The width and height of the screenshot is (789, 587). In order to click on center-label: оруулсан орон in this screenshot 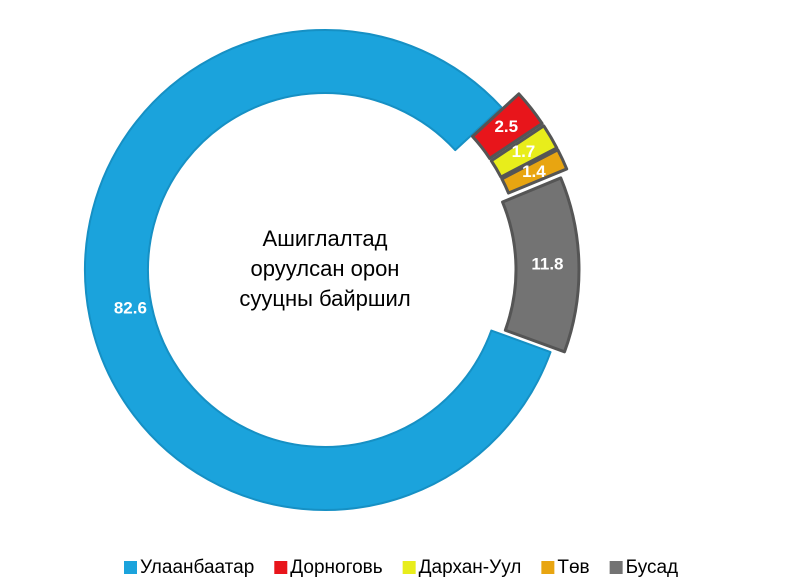, I will do `click(325, 268)`.